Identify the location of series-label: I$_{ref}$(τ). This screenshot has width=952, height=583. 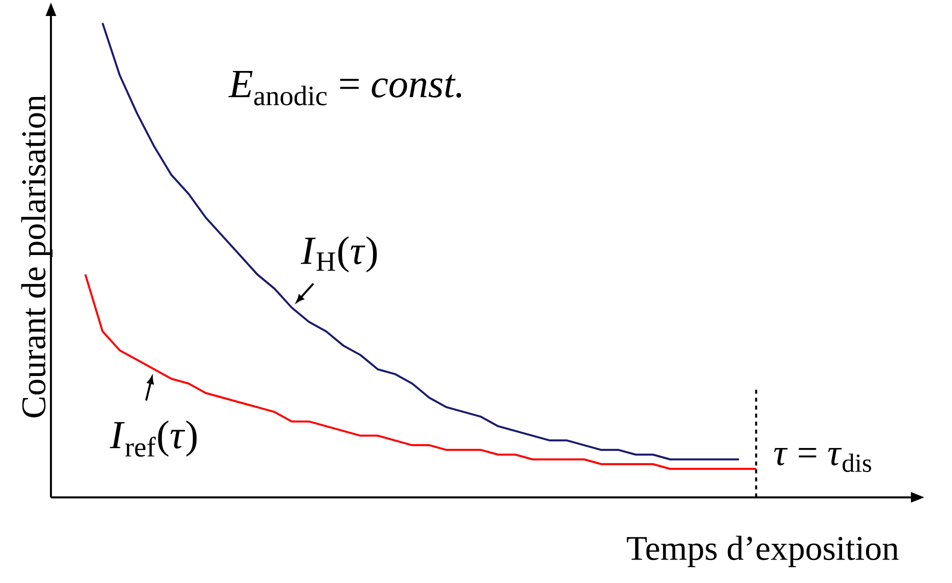
(153, 438).